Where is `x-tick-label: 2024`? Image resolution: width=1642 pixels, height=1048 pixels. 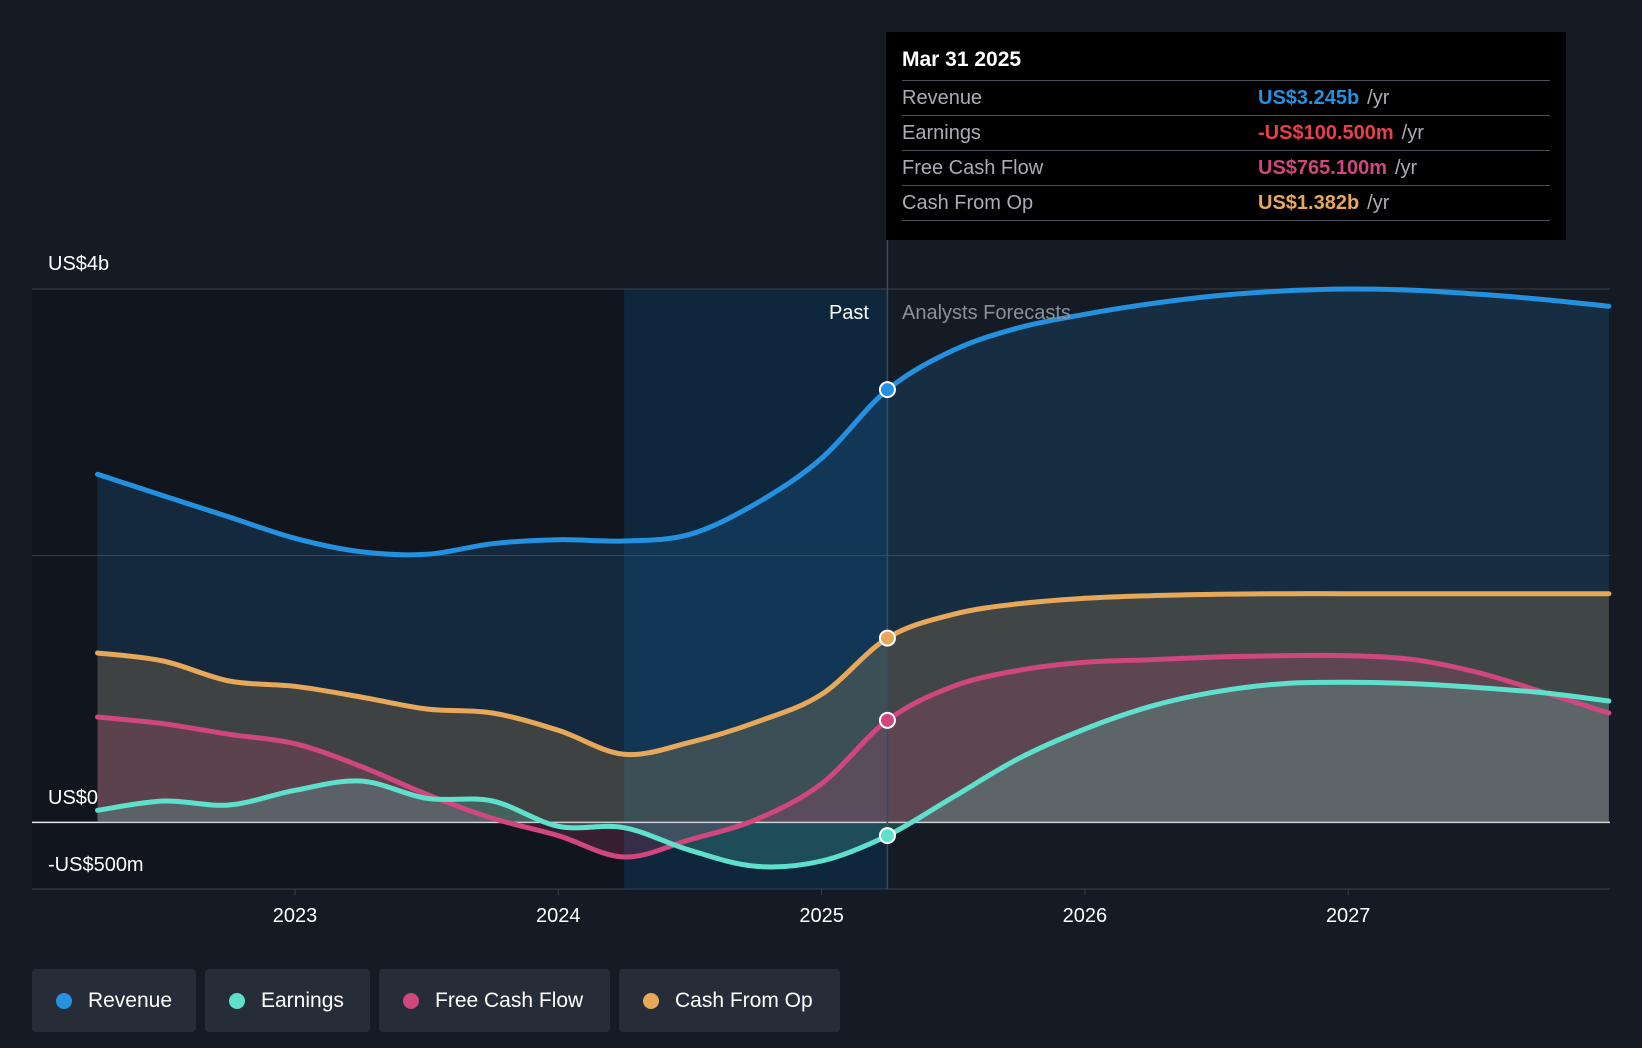
x-tick-label: 2024 is located at coordinates (558, 916).